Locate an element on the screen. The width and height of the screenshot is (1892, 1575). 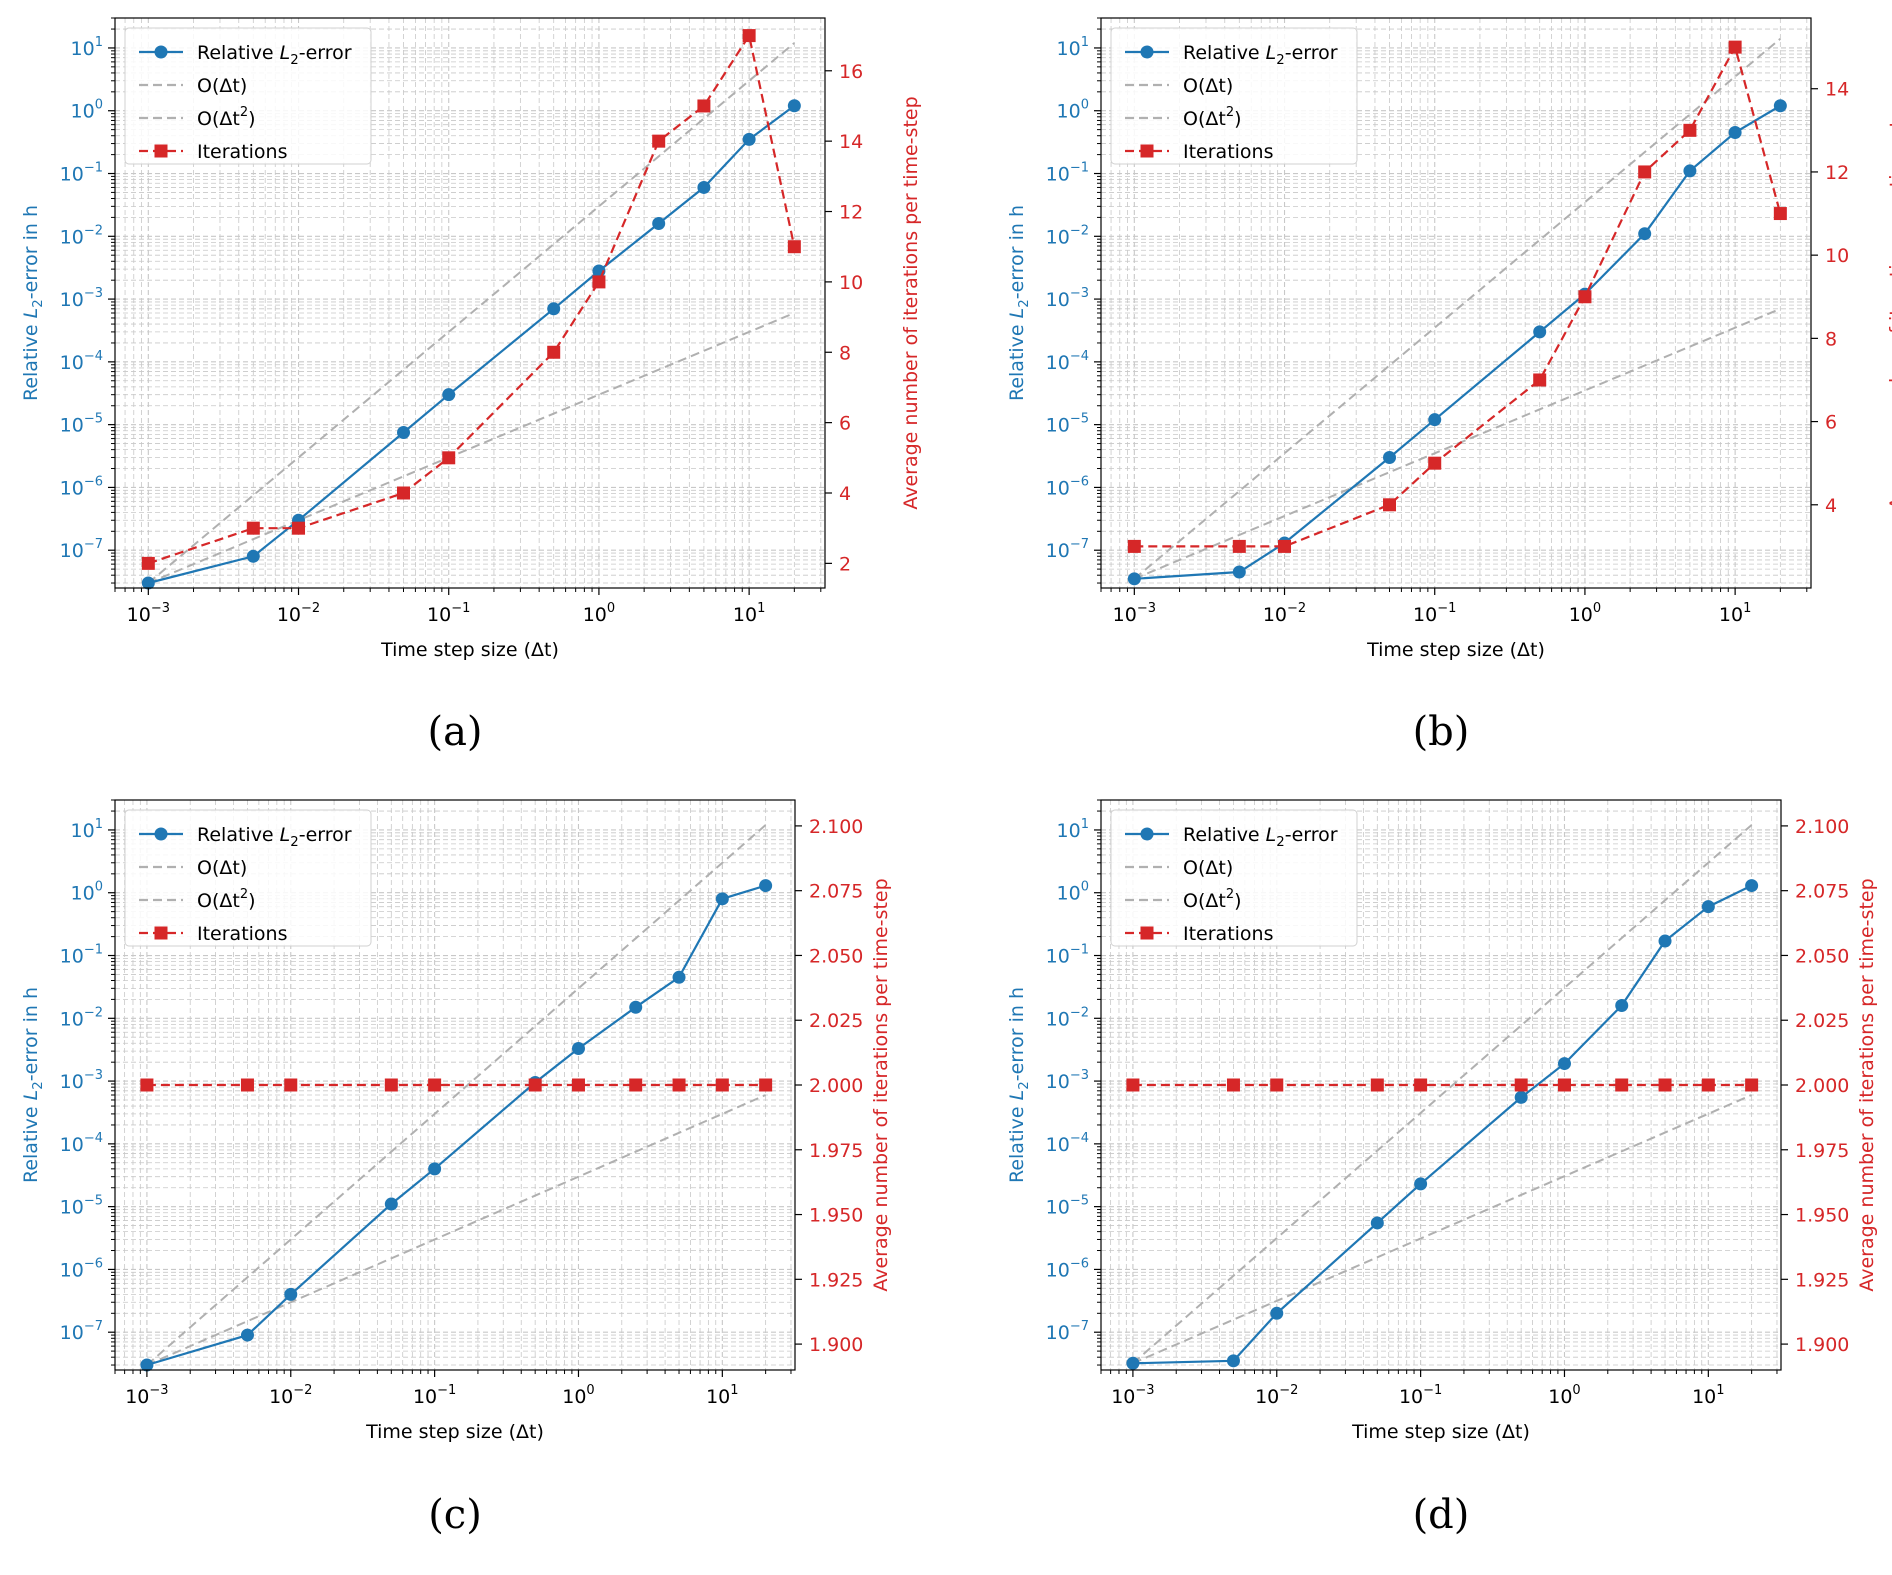
y-left-tick-label: 10⁻⁷ is located at coordinates (81, 1331).